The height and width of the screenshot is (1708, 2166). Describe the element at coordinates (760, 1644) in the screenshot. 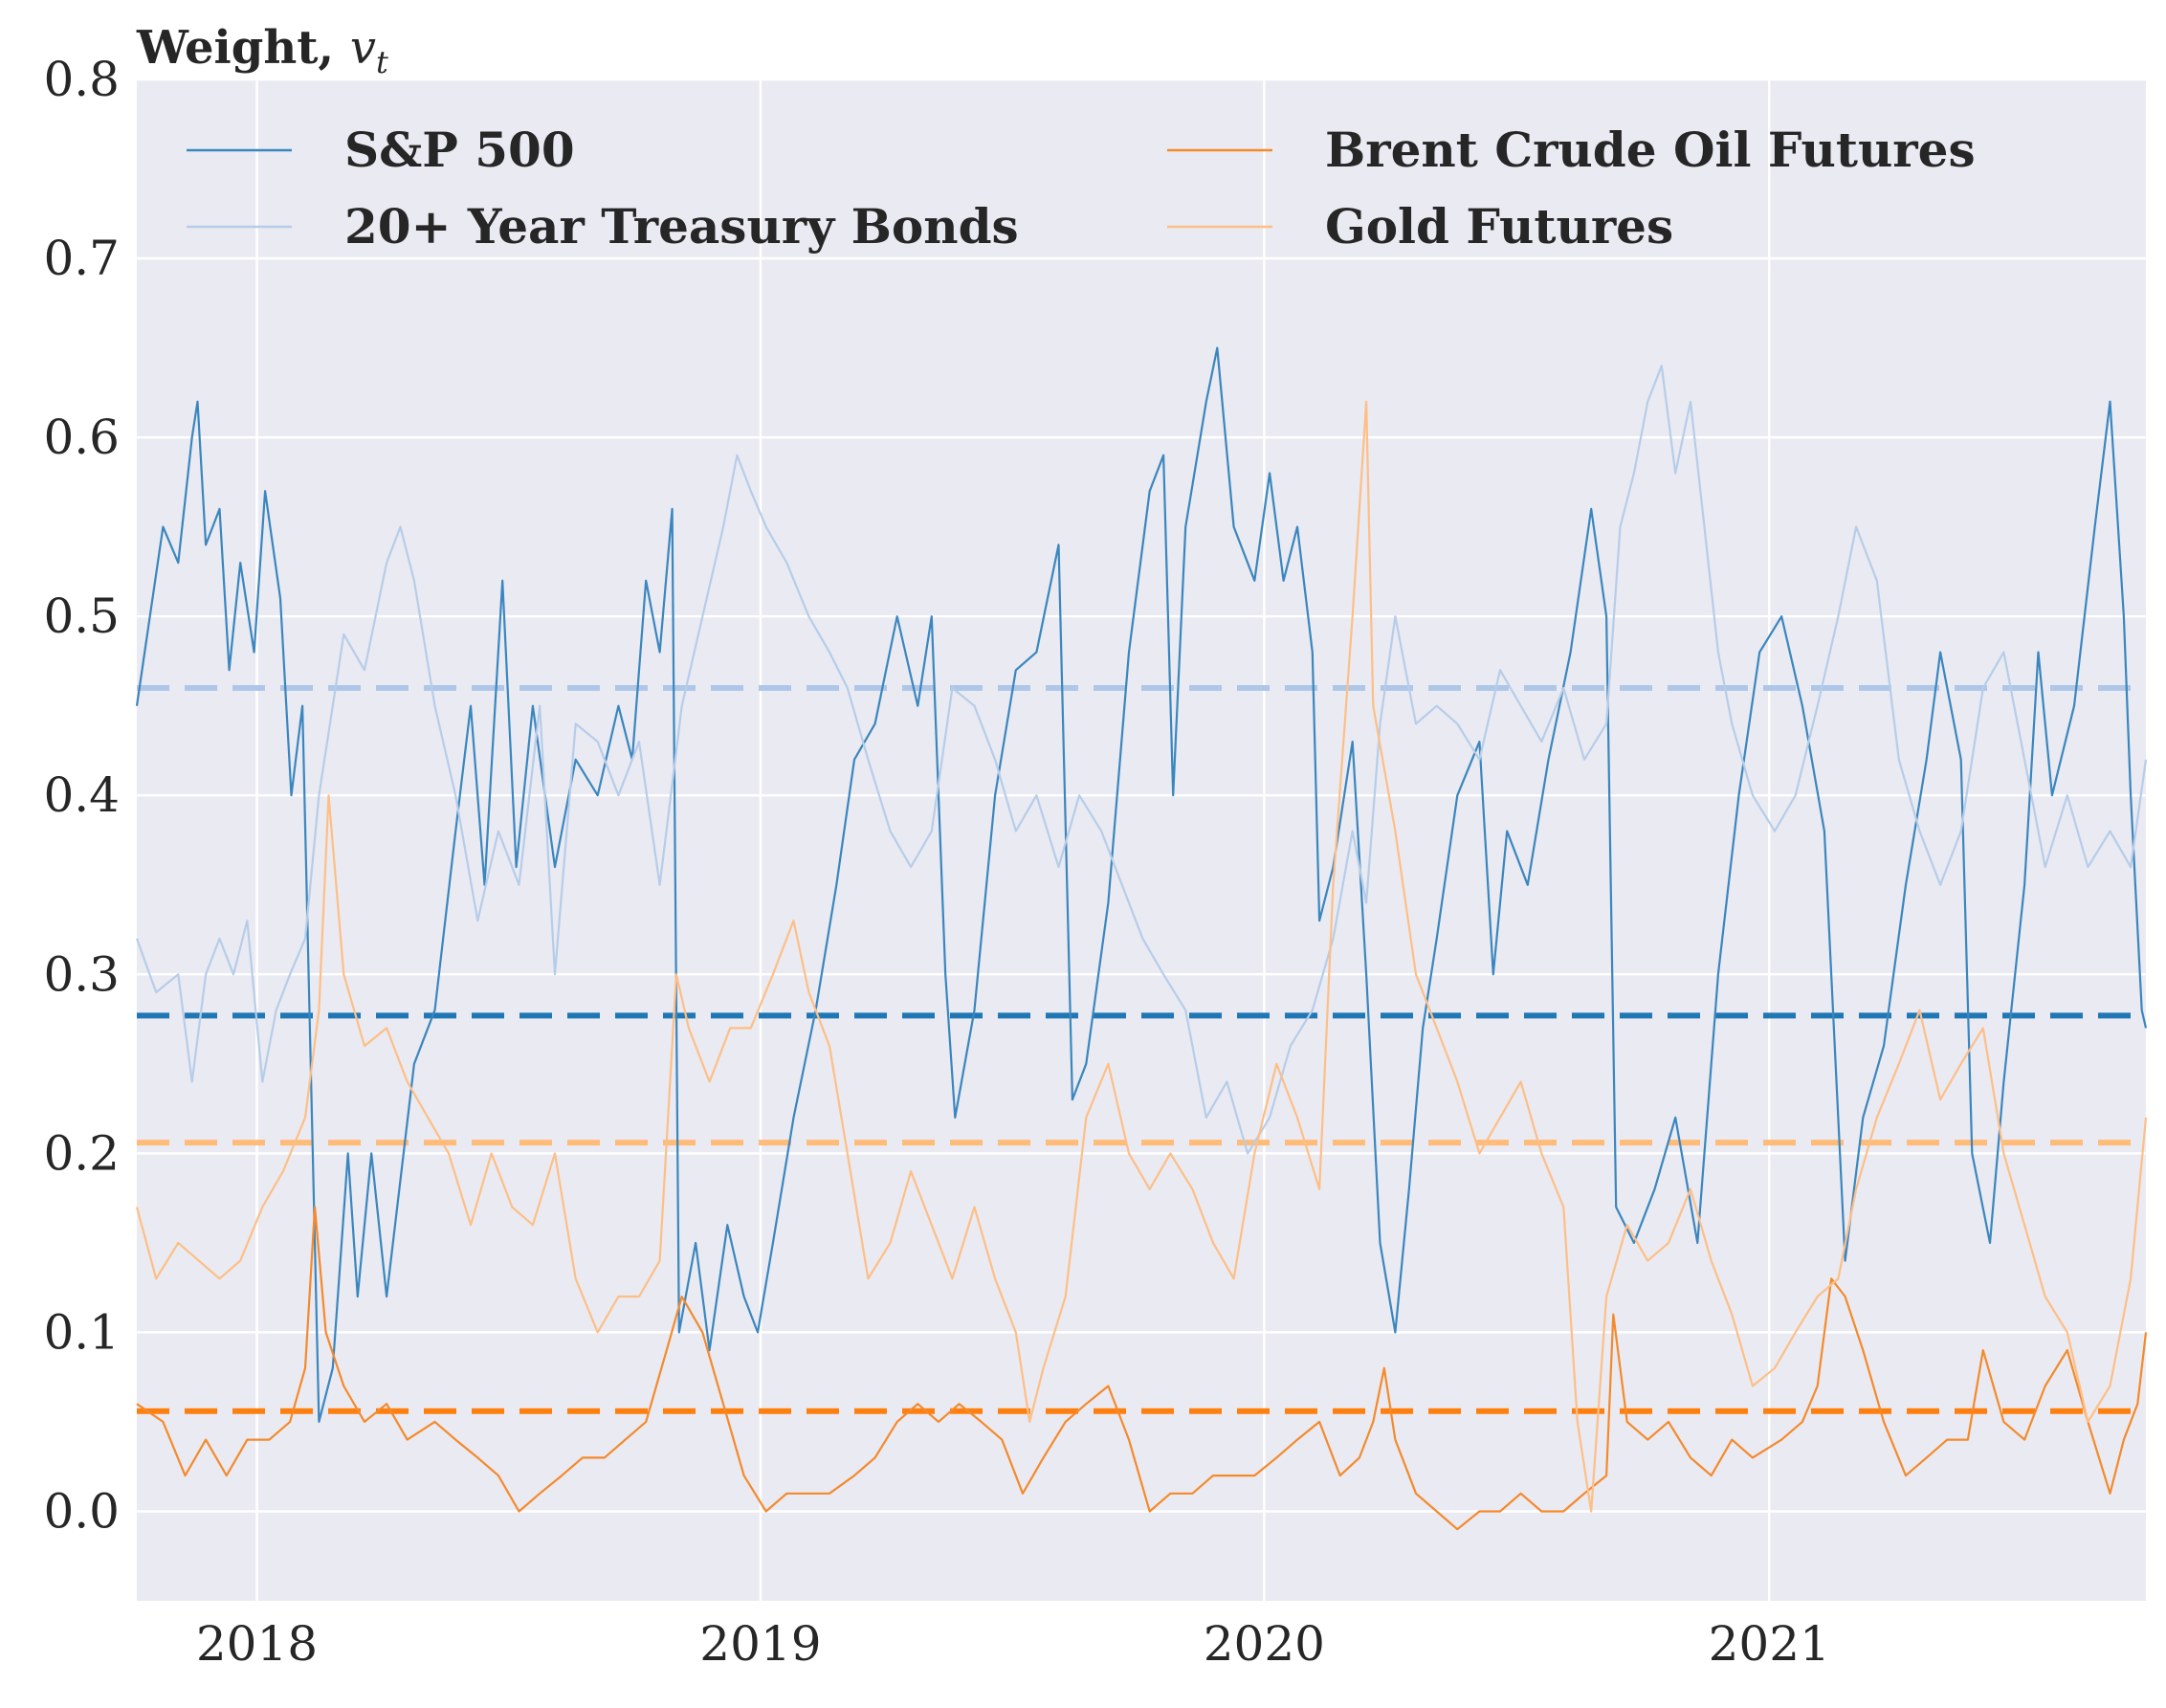

I see `x-tick-label: 2019` at that location.